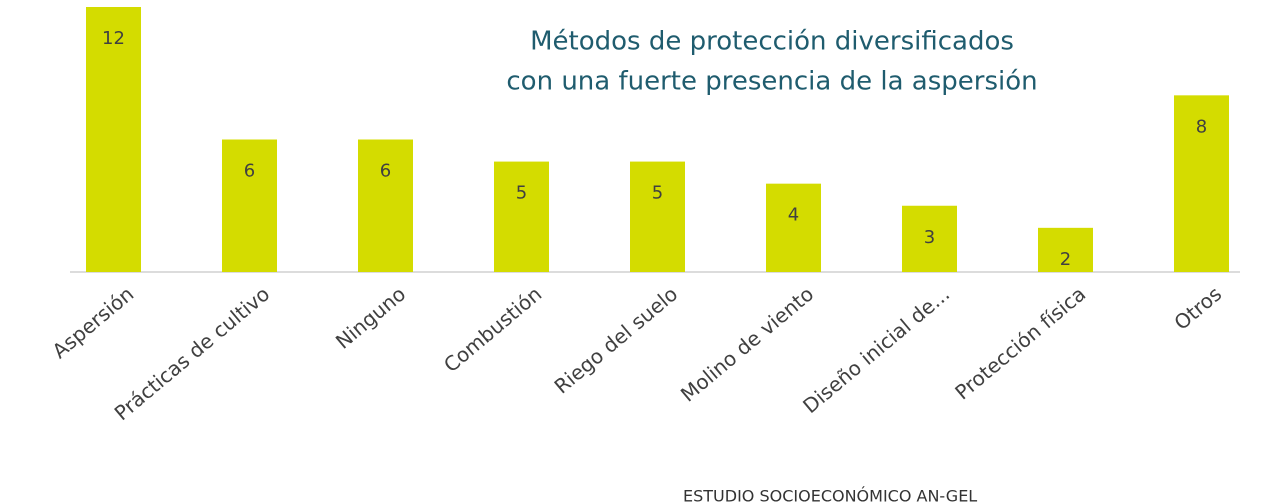 The image size is (1271, 502). Describe the element at coordinates (93, 323) in the screenshot. I see `x-tick-label: Aspersión` at that location.